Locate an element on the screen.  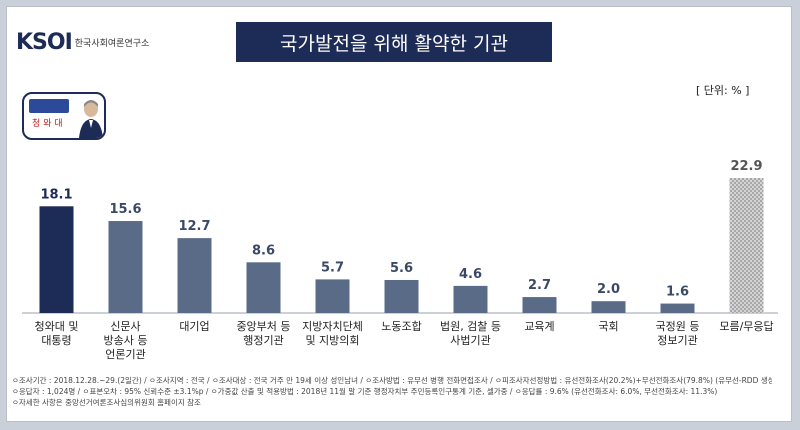
logo: KSOI 한국사회여론연구소 is located at coordinates (82, 42).